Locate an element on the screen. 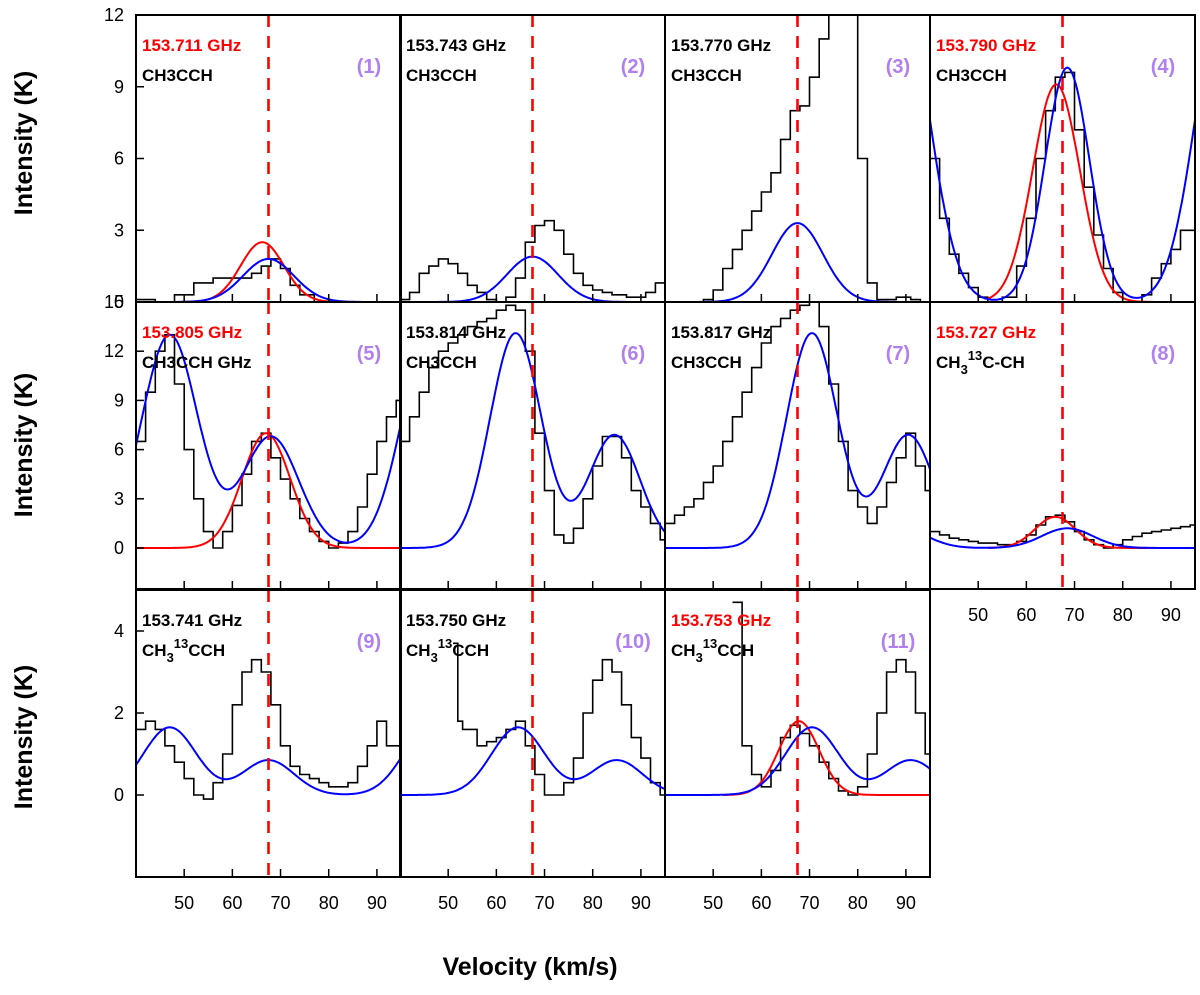 Image resolution: width=1200 pixels, height=995 pixels. panel-number-10: (10) is located at coordinates (633, 642).